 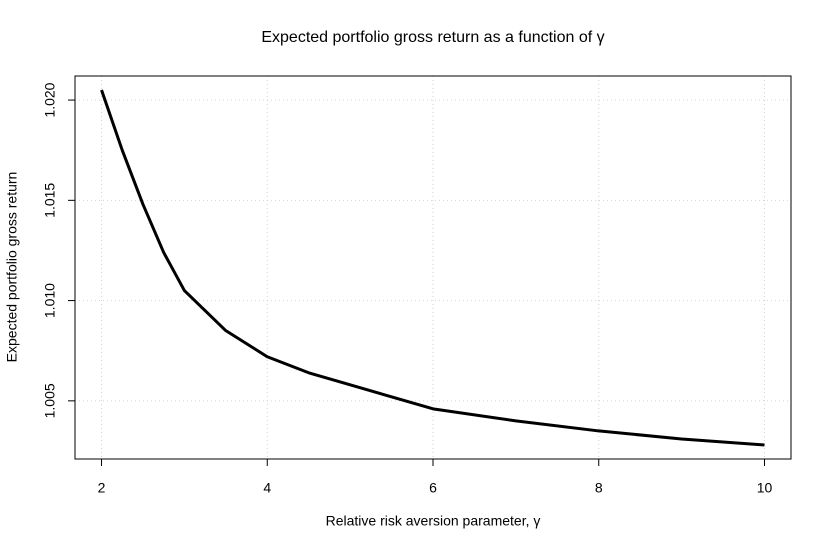 What do you see at coordinates (50, 400) in the screenshot?
I see `y-tick-label: 1.005` at bounding box center [50, 400].